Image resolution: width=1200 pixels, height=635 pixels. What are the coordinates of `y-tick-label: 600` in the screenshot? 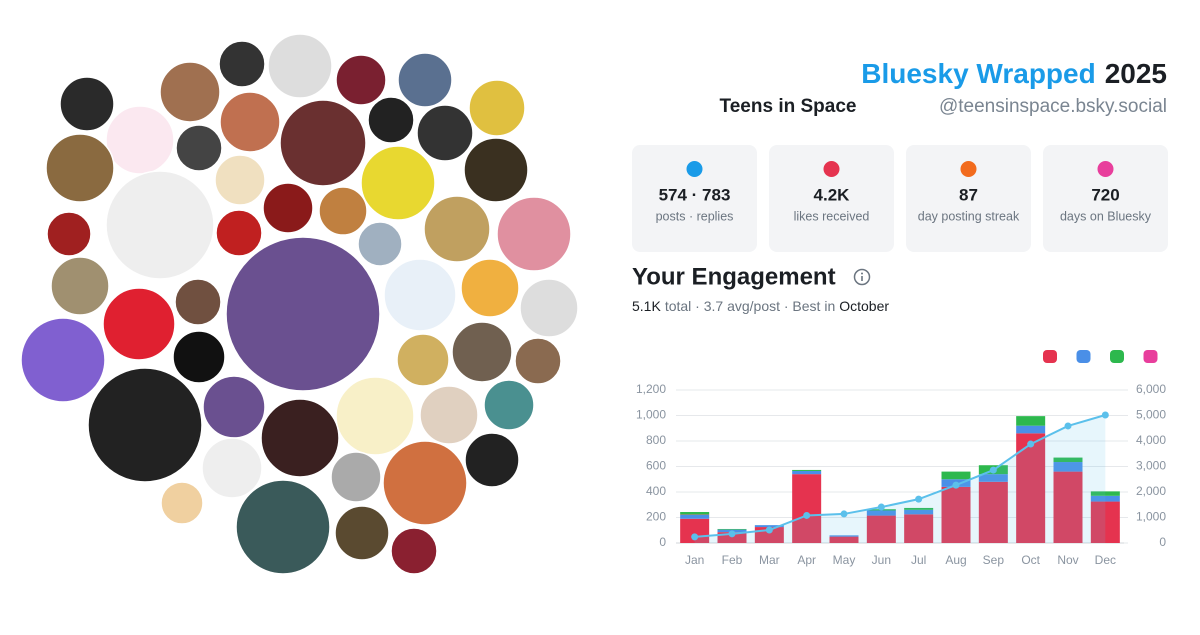 It's located at (656, 466).